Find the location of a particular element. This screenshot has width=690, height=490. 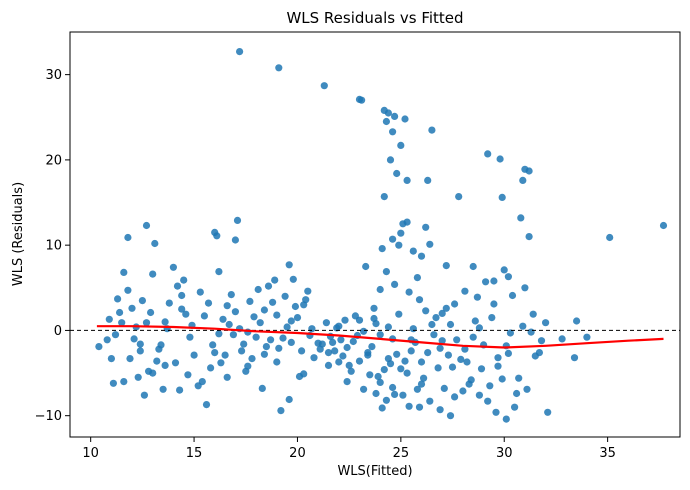

x-tick-label: 10 is located at coordinates (90, 453).